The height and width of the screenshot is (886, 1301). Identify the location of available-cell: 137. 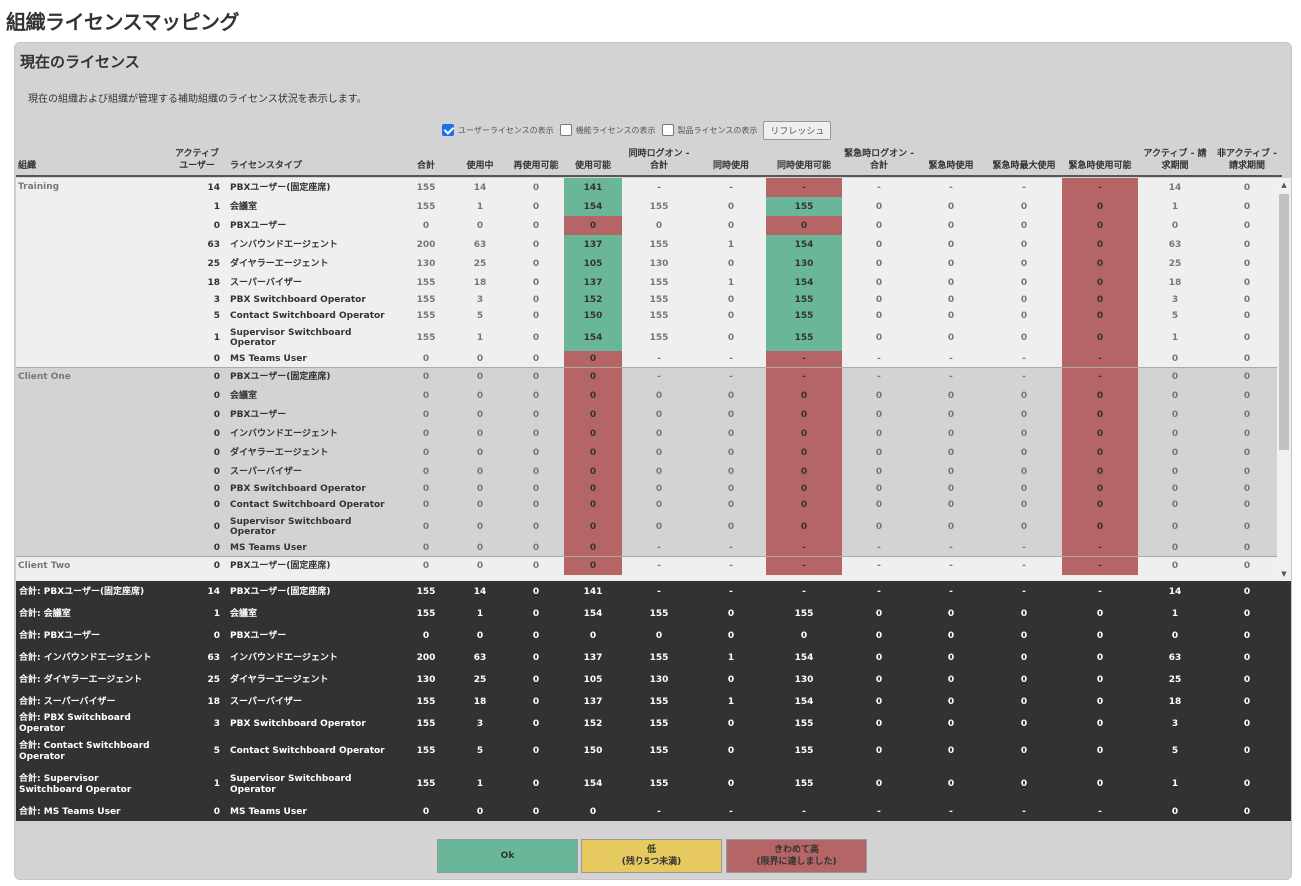
(593, 701).